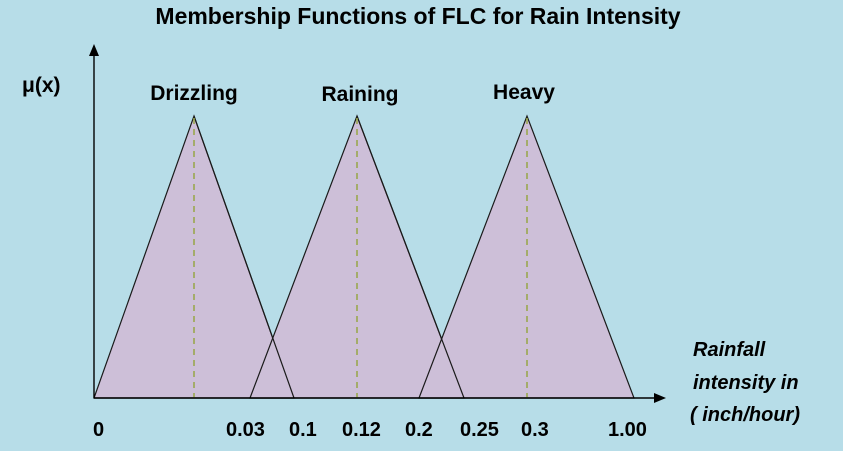 This screenshot has height=451, width=843. What do you see at coordinates (745, 415) in the screenshot?
I see `x-axis-label-line: ( inch/hour)` at bounding box center [745, 415].